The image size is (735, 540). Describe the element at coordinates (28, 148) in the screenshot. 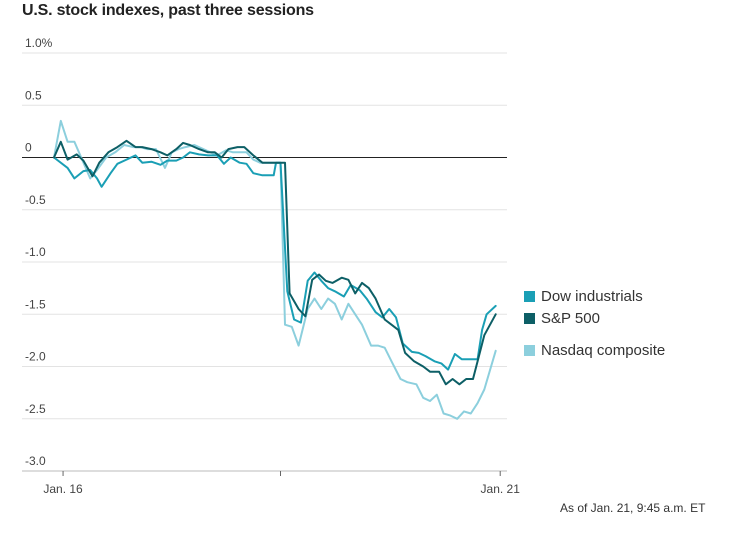

I see `y-tick-label: 0` at that location.